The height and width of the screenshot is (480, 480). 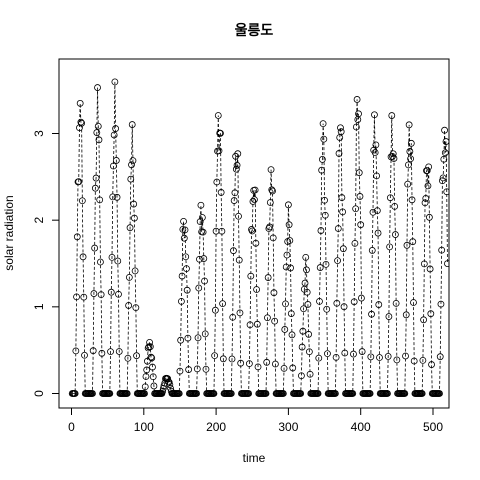 What do you see at coordinates (216, 427) in the screenshot?
I see `x-tick-label: 200` at bounding box center [216, 427].